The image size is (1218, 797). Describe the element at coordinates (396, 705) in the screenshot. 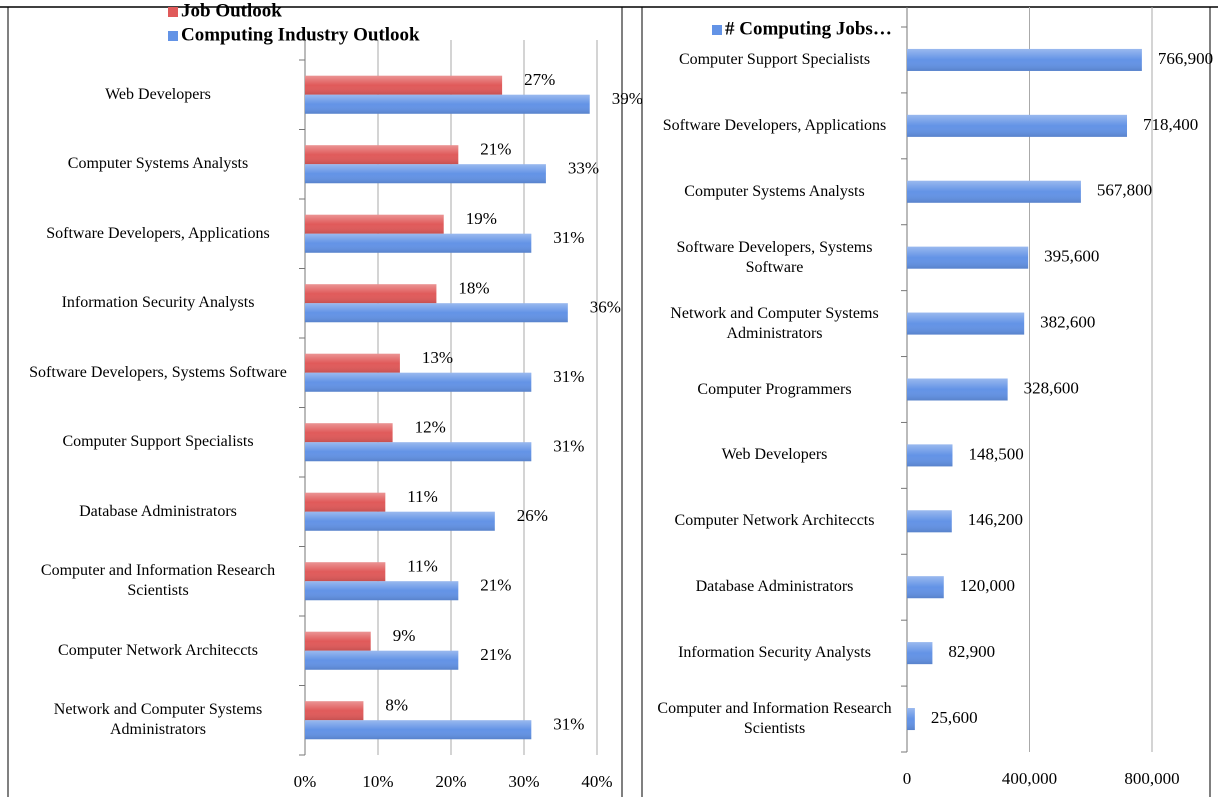

I see `data-label: 8%` at that location.